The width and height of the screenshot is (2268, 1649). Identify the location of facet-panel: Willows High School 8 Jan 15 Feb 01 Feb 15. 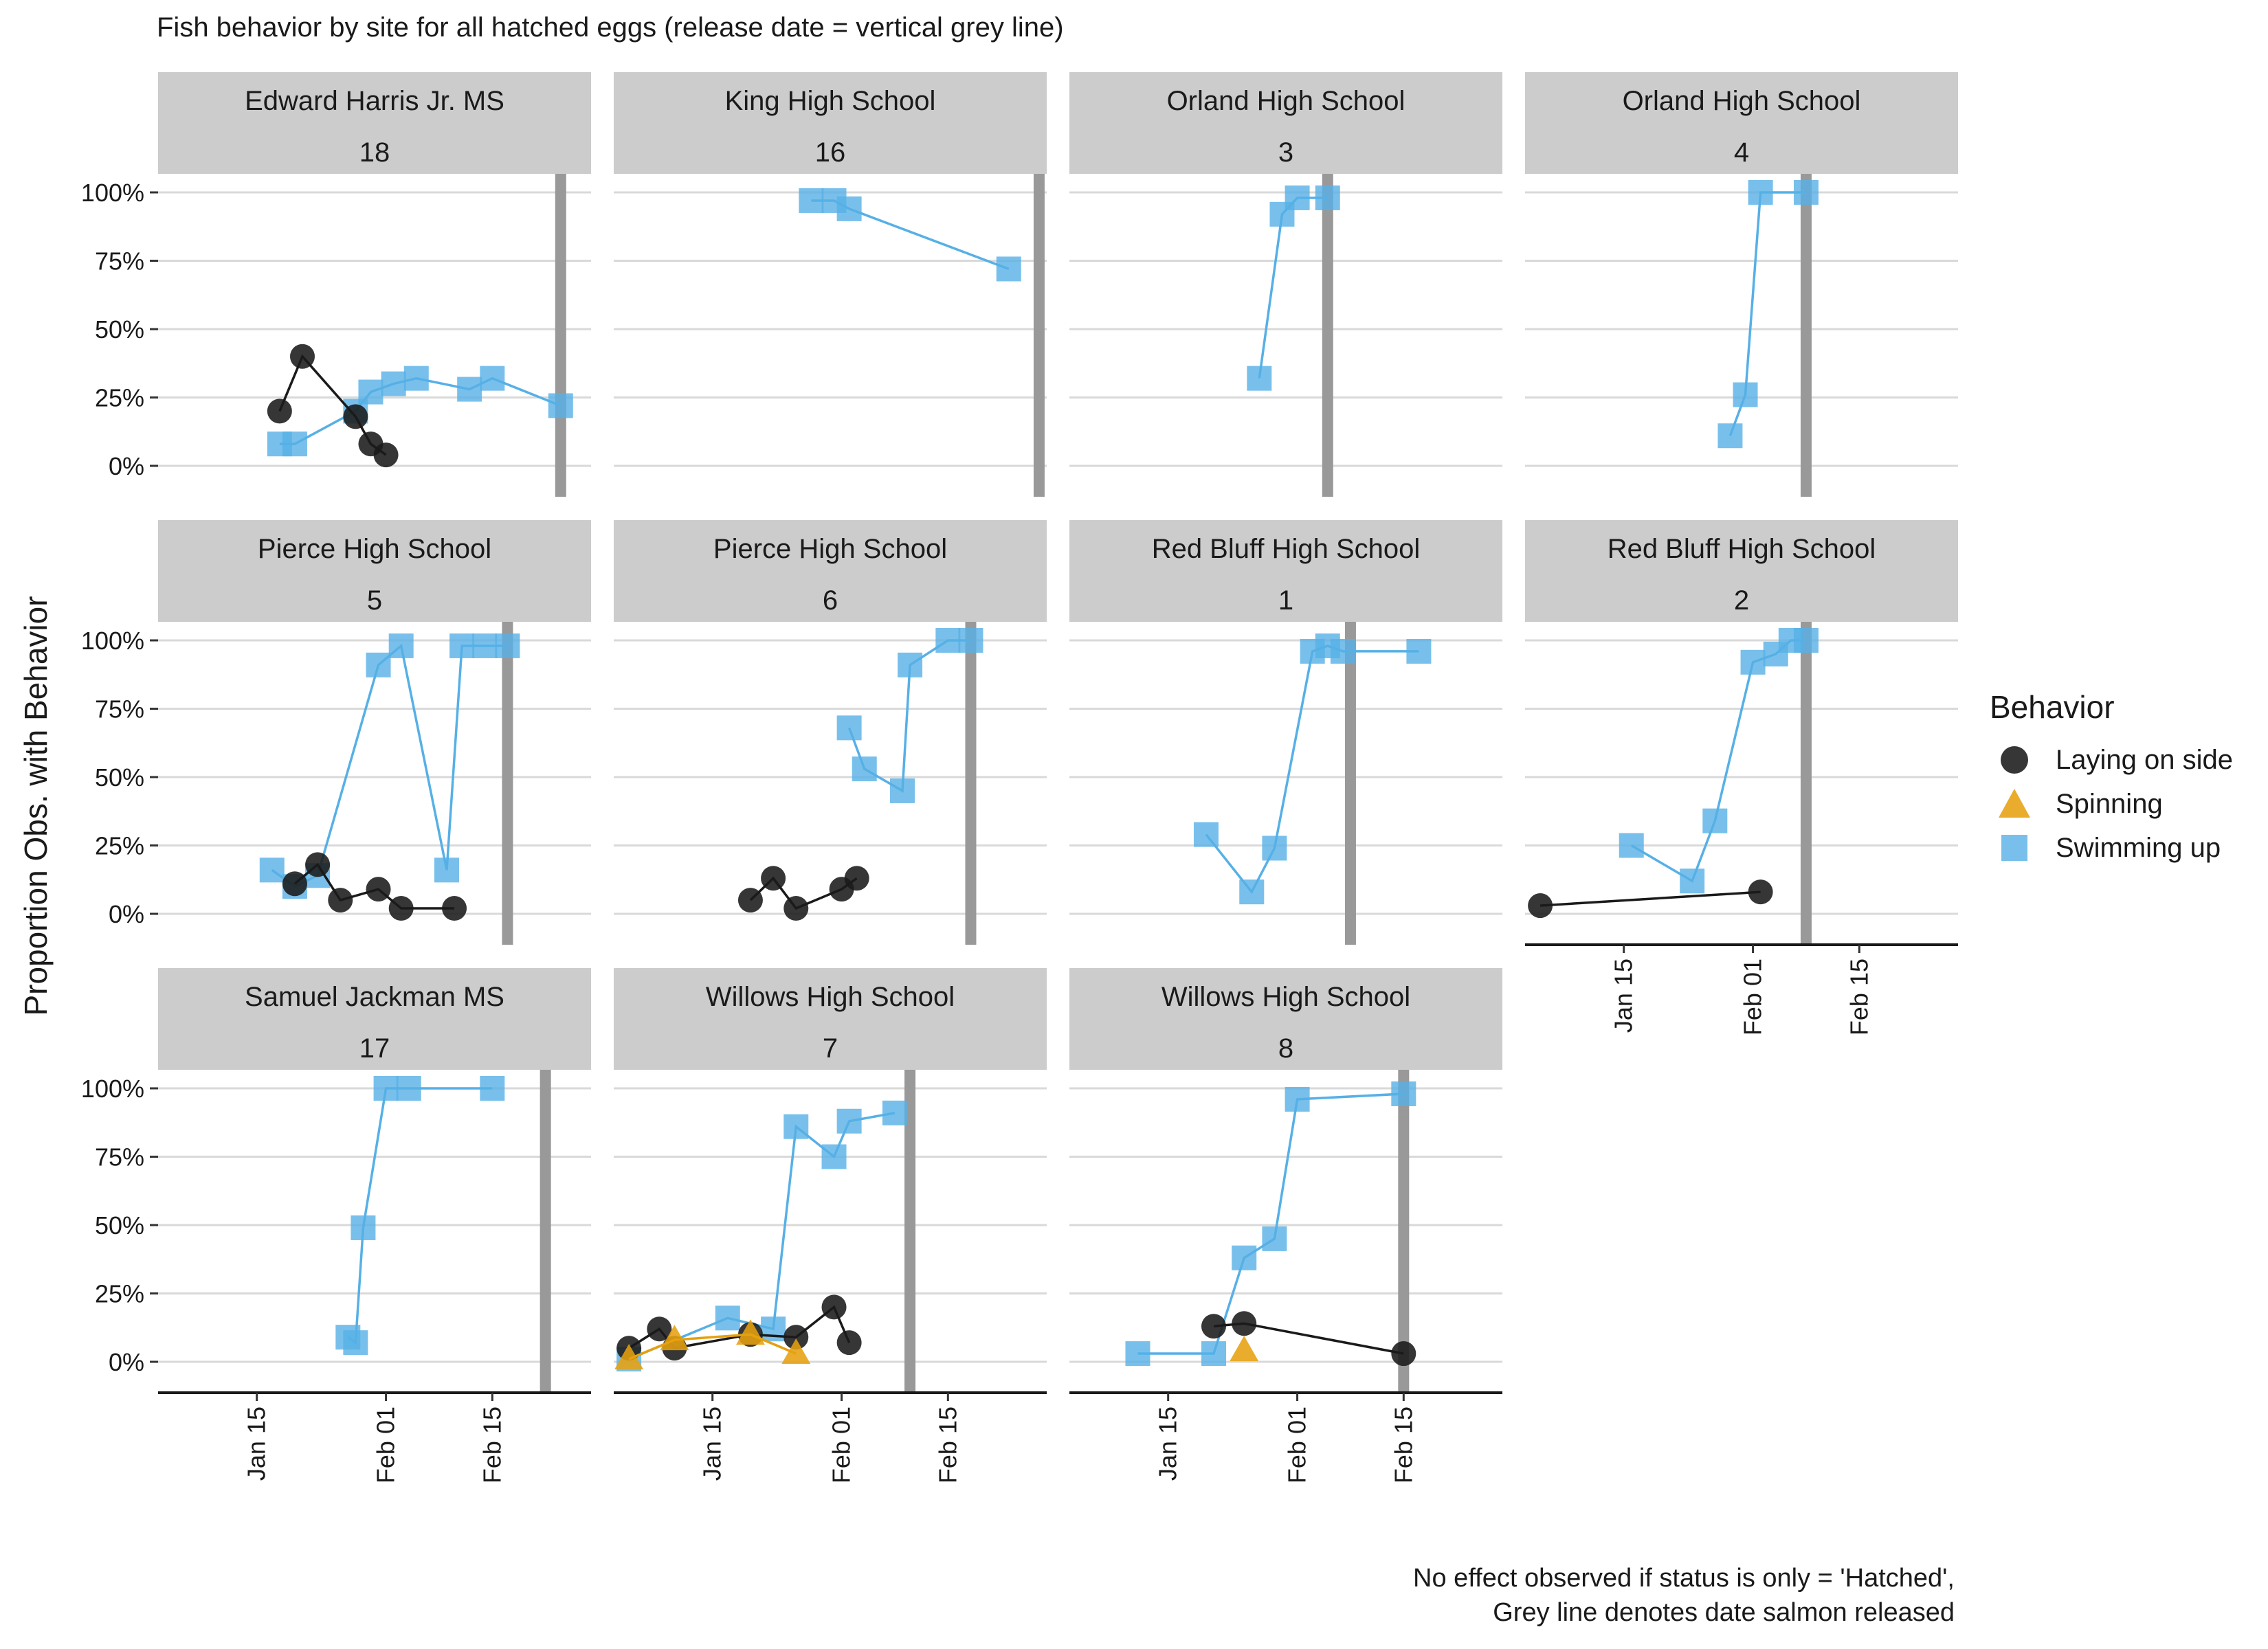
(1285, 1225).